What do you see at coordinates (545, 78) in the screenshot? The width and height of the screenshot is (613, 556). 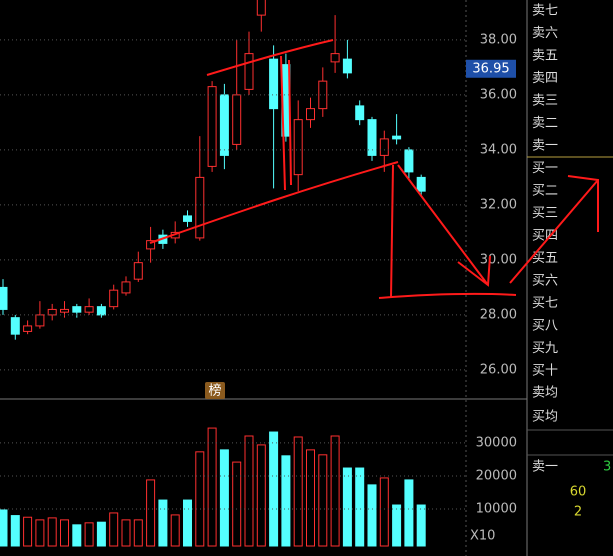 I see `book-level: 卖四` at bounding box center [545, 78].